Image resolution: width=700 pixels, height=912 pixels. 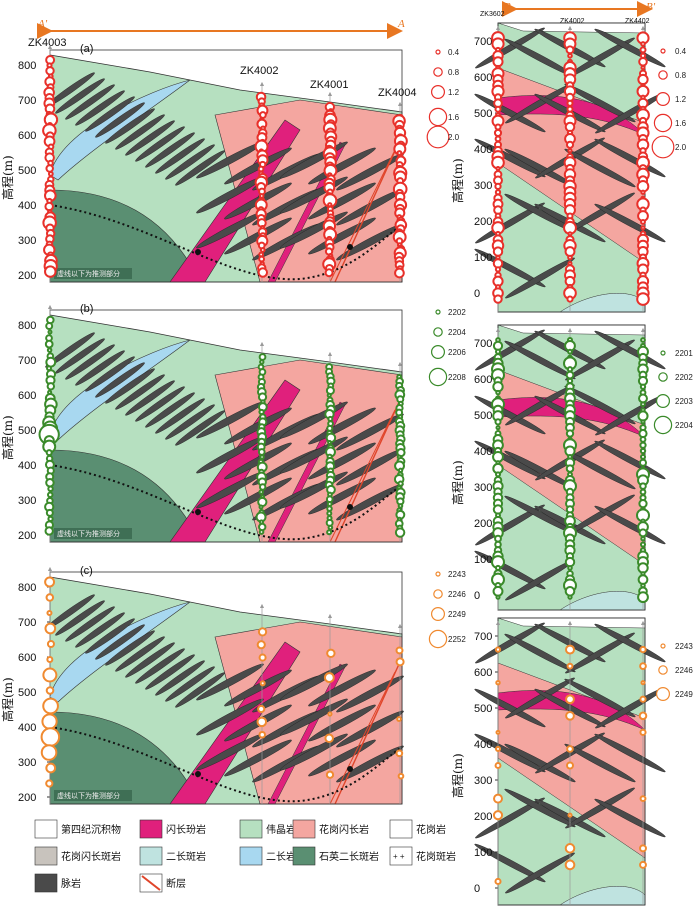 What do you see at coordinates (7, 437) in the screenshot?
I see `y-axis-title: 高程(m)` at bounding box center [7, 437].